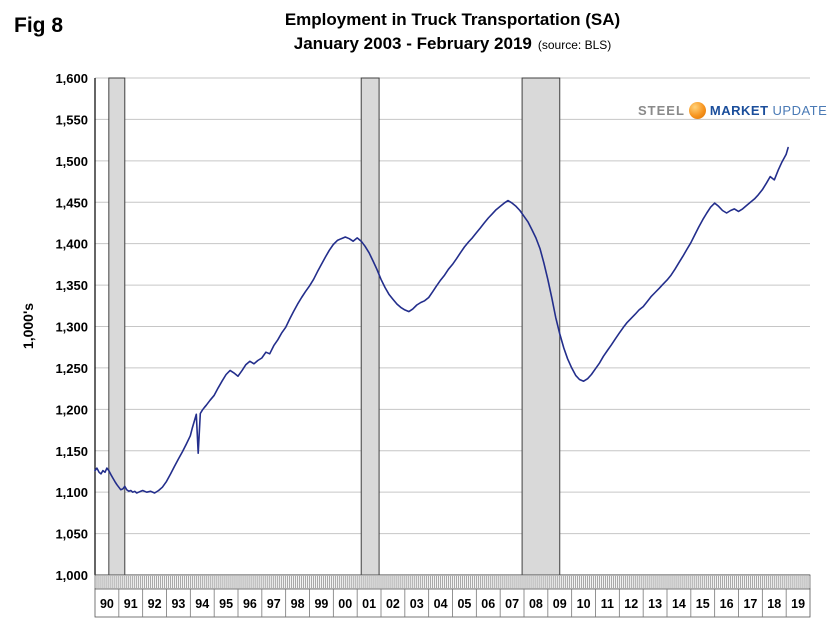  Describe the element at coordinates (750, 604) in the screenshot. I see `x-year-label: 17` at that location.